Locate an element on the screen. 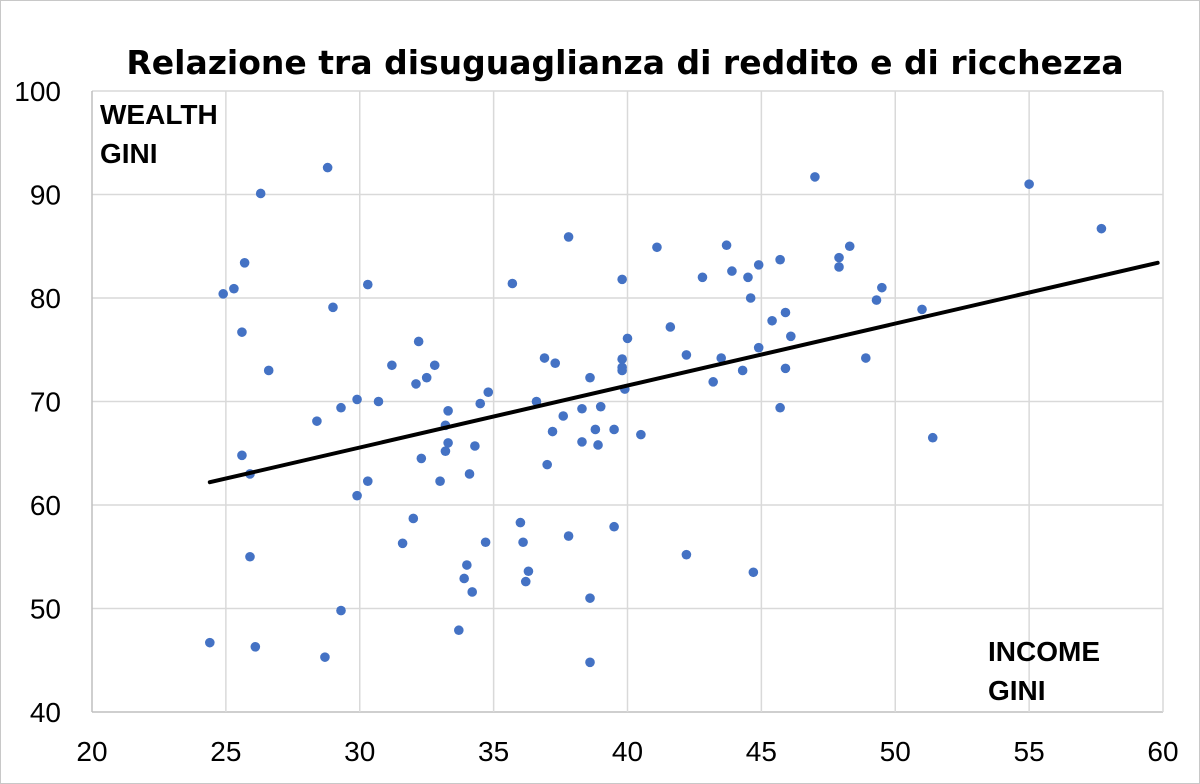  y-tick-label: 50 is located at coordinates (45, 609).